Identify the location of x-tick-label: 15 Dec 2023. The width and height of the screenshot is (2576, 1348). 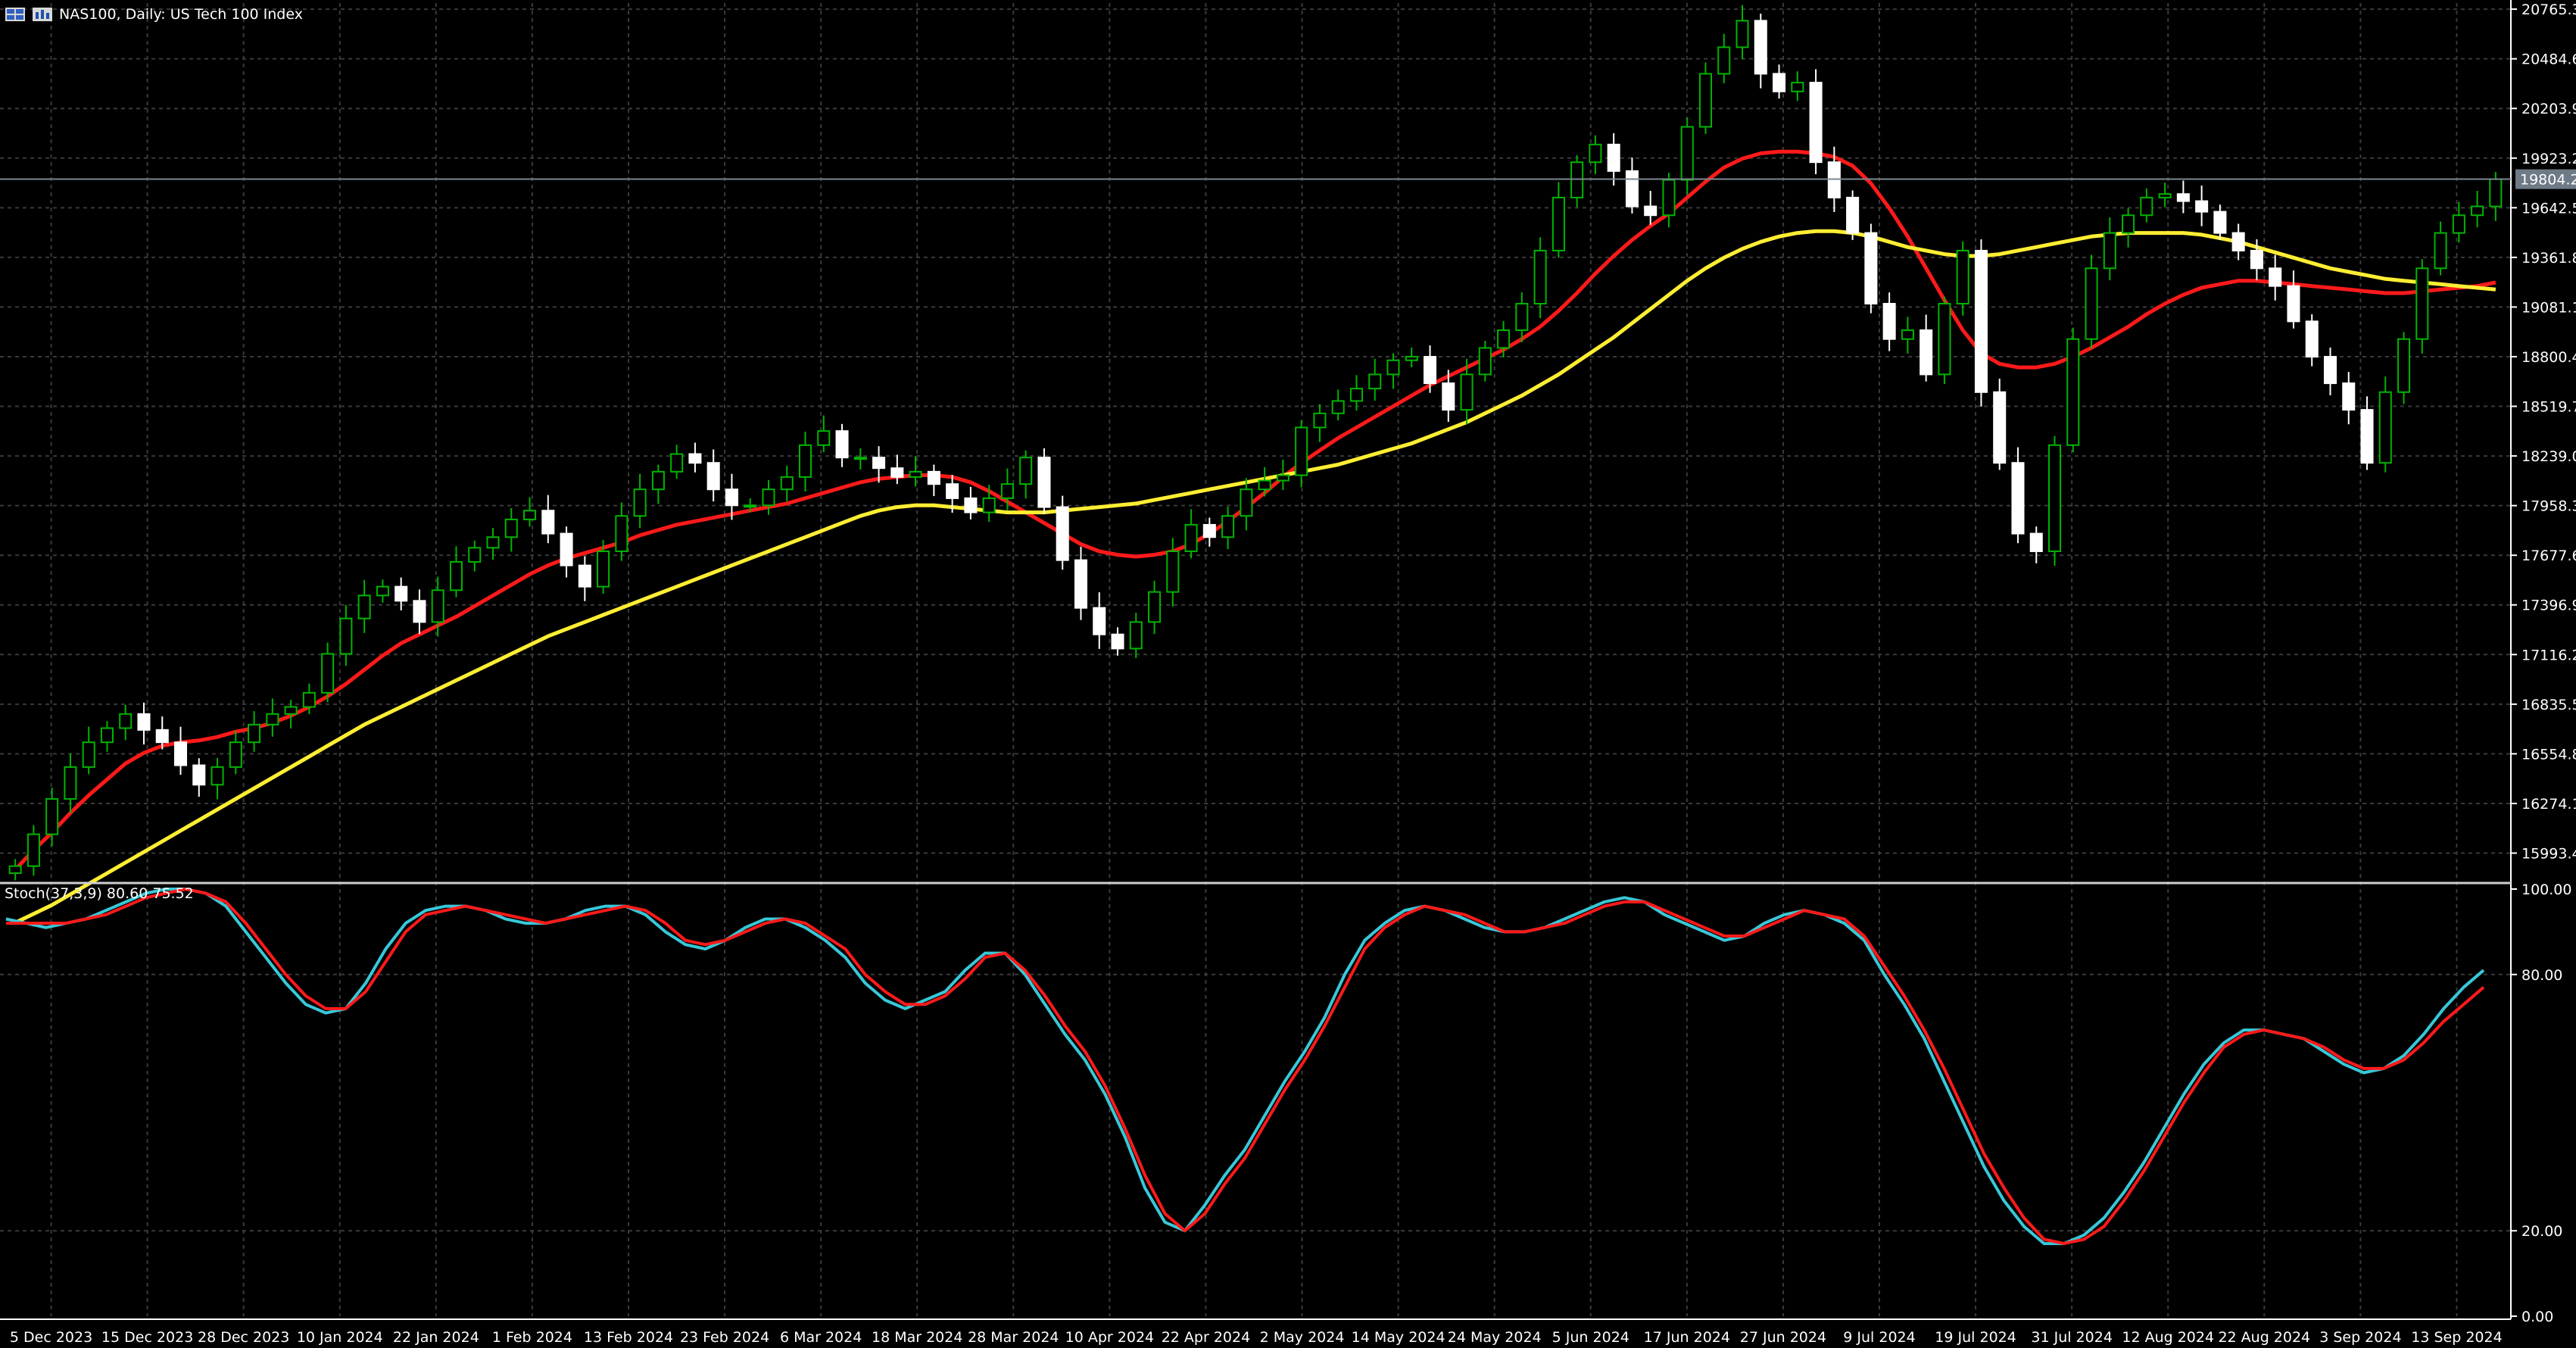
(147, 1337).